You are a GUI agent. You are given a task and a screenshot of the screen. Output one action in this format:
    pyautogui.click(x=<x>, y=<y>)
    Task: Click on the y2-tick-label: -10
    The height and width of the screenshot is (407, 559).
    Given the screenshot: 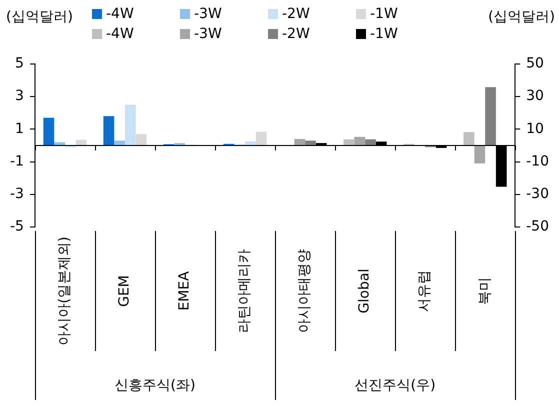 What is the action you would take?
    pyautogui.click(x=538, y=161)
    